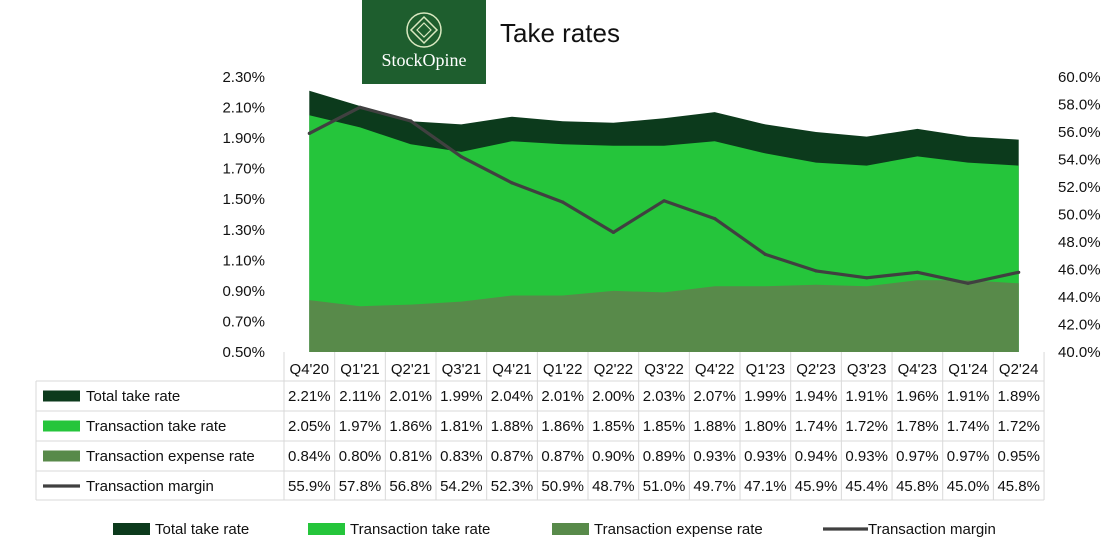 This screenshot has height=560, width=1120. What do you see at coordinates (1079, 215) in the screenshot?
I see `right-axis-tick-label: 50.0%` at bounding box center [1079, 215].